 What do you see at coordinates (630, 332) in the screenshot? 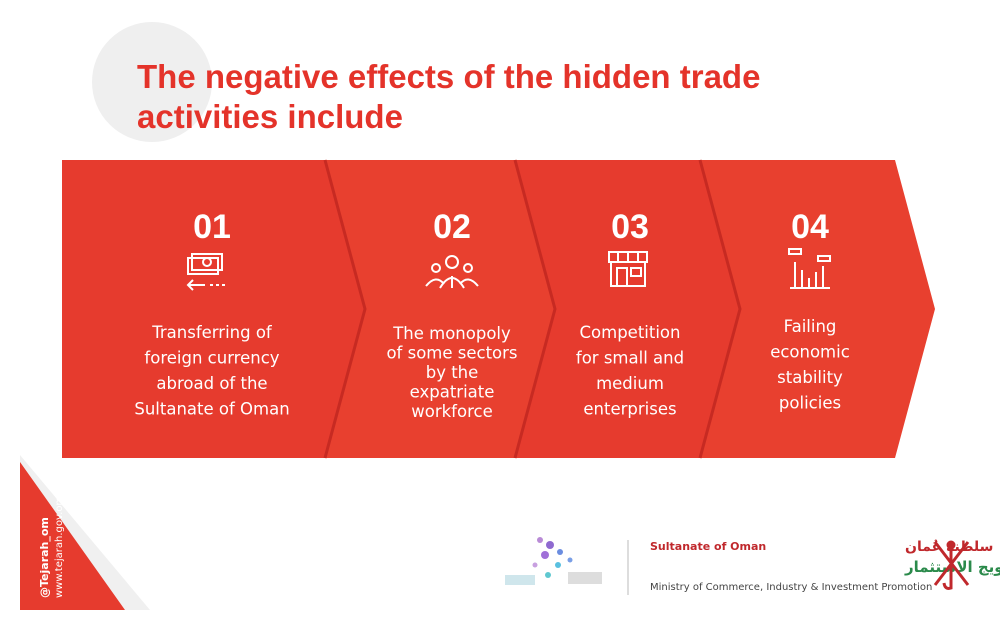
I see `step-text: Competition` at bounding box center [630, 332].